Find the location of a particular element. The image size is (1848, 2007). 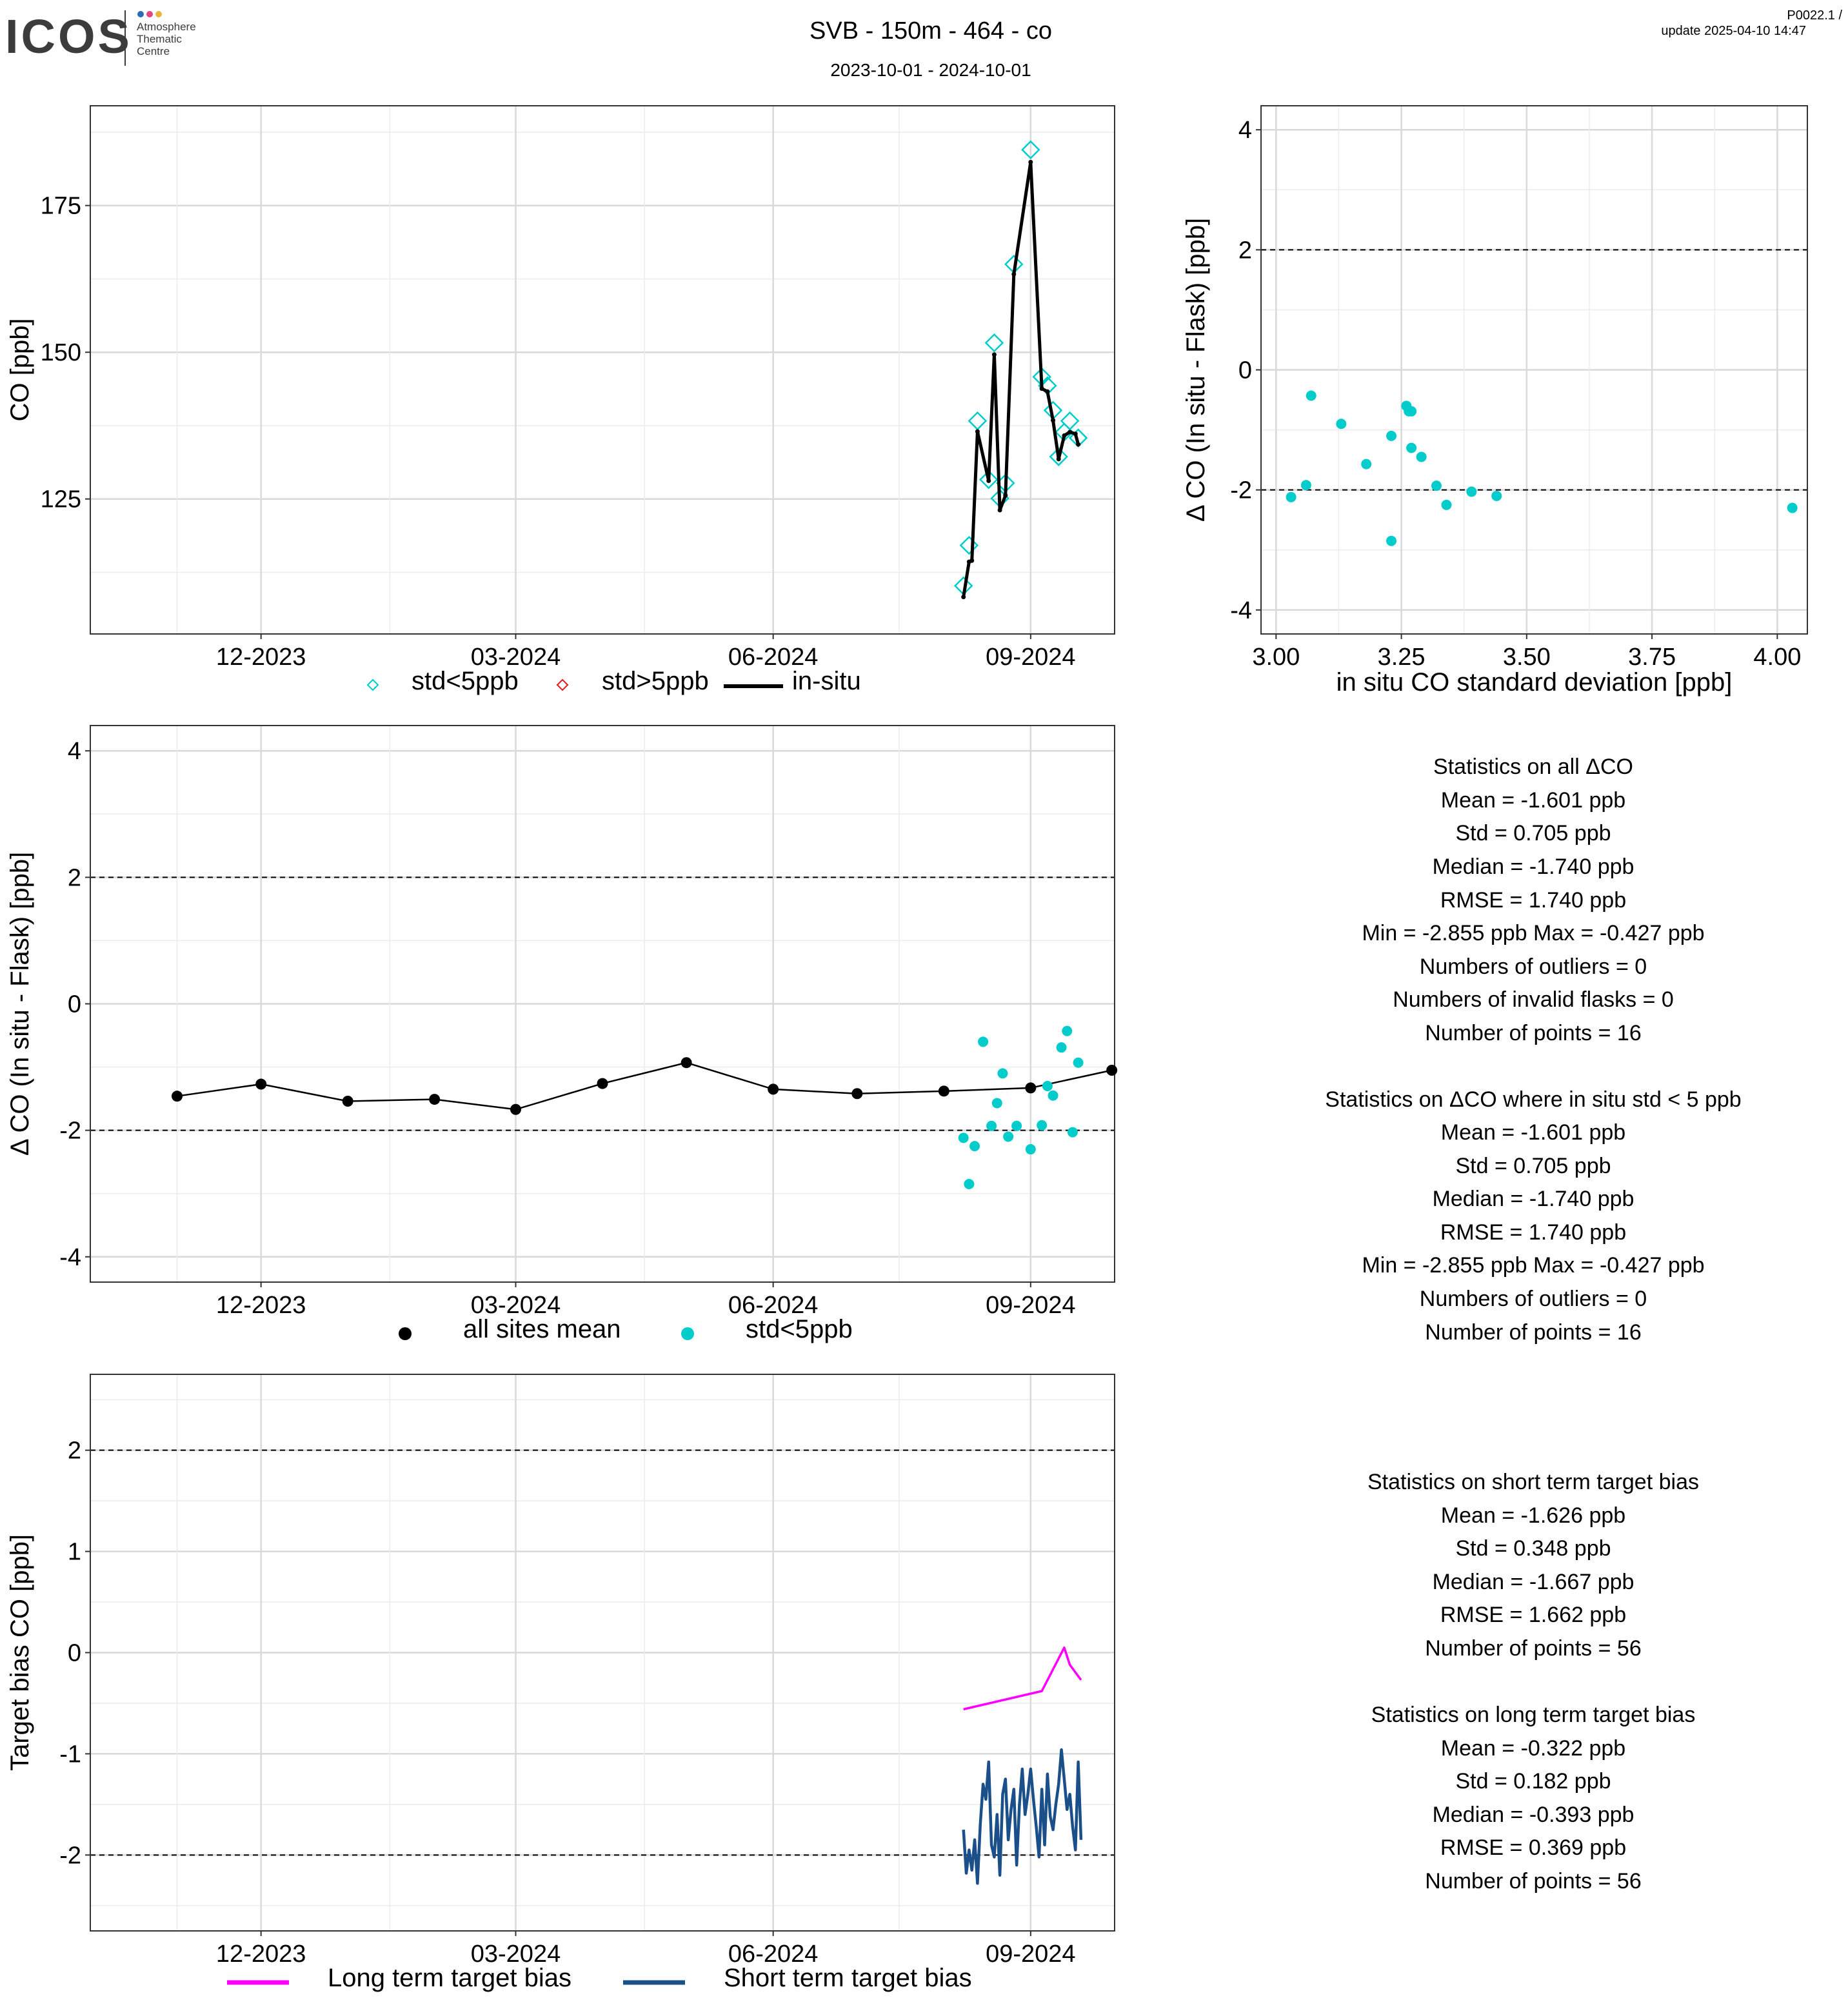

plot-area is located at coordinates (603, 370).